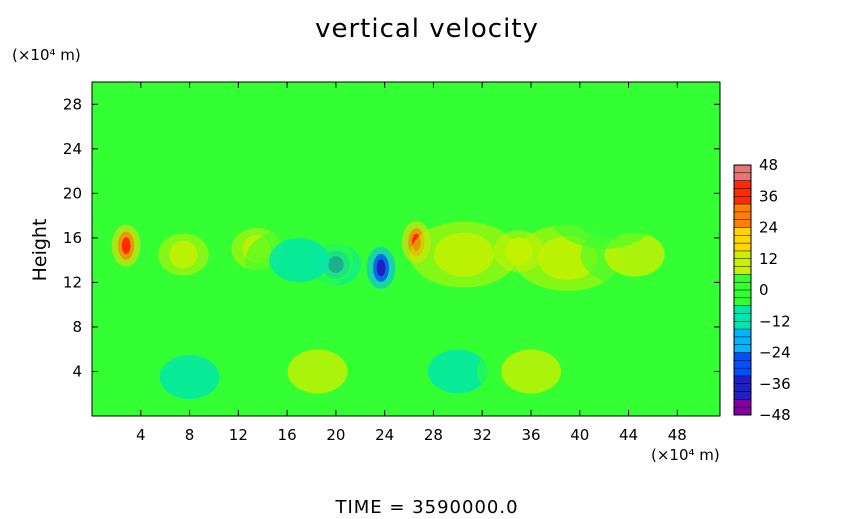 The image size is (854, 519). Describe the element at coordinates (190, 435) in the screenshot. I see `x-tick-label: 8` at that location.